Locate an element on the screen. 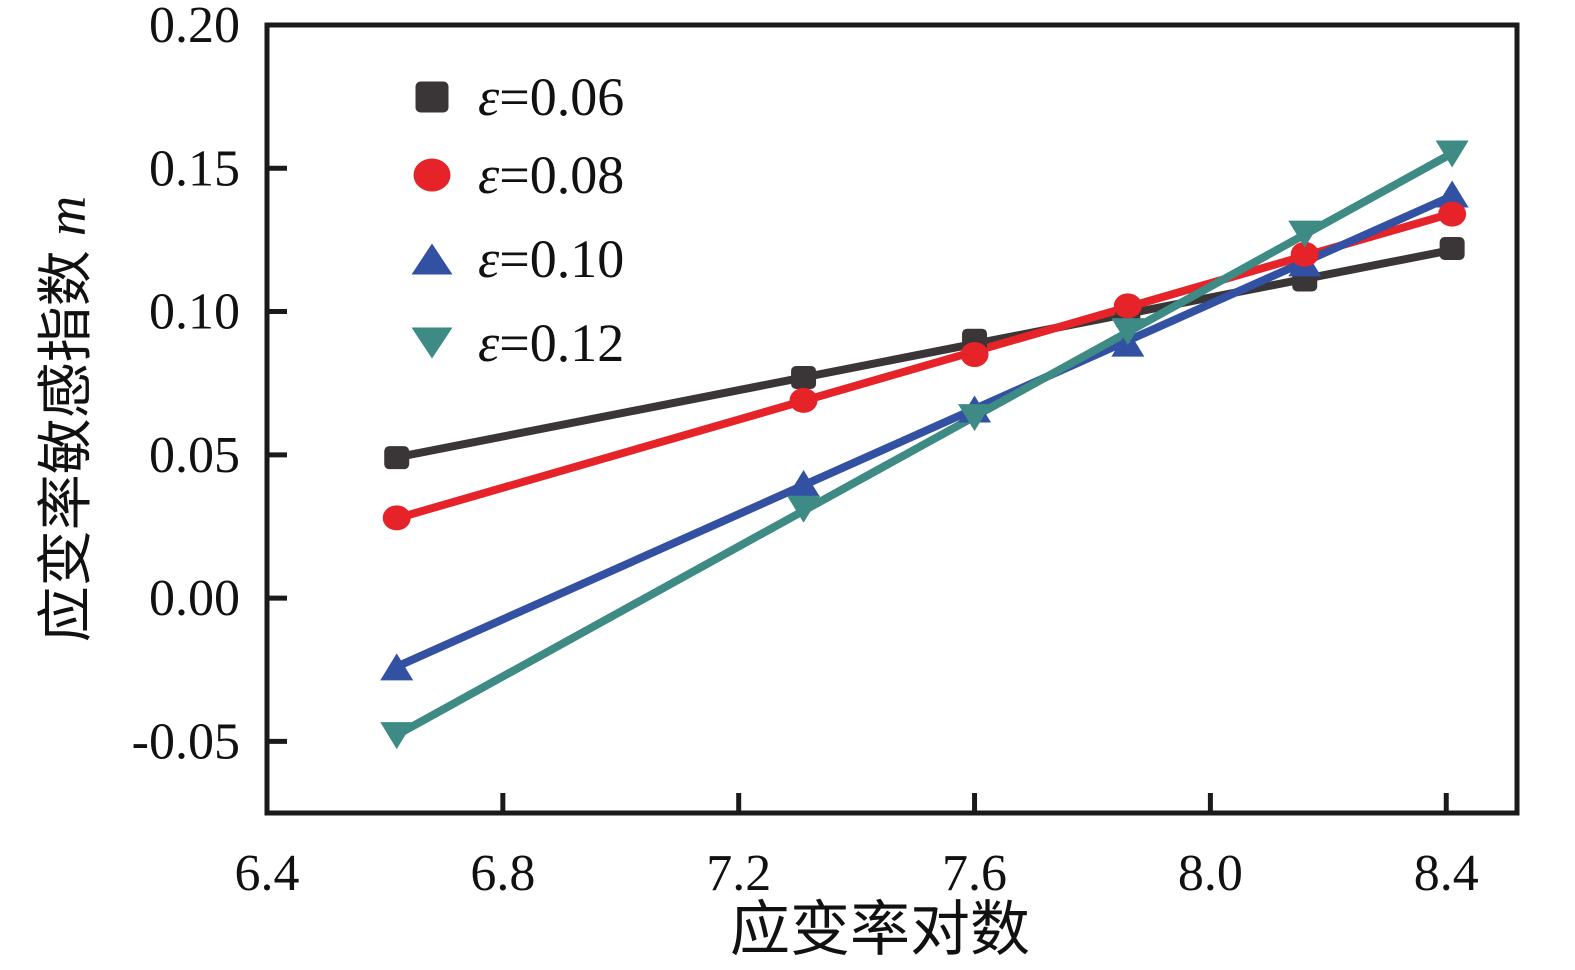 This screenshot has width=1575, height=970. marker-s0-p0 is located at coordinates (397, 458).